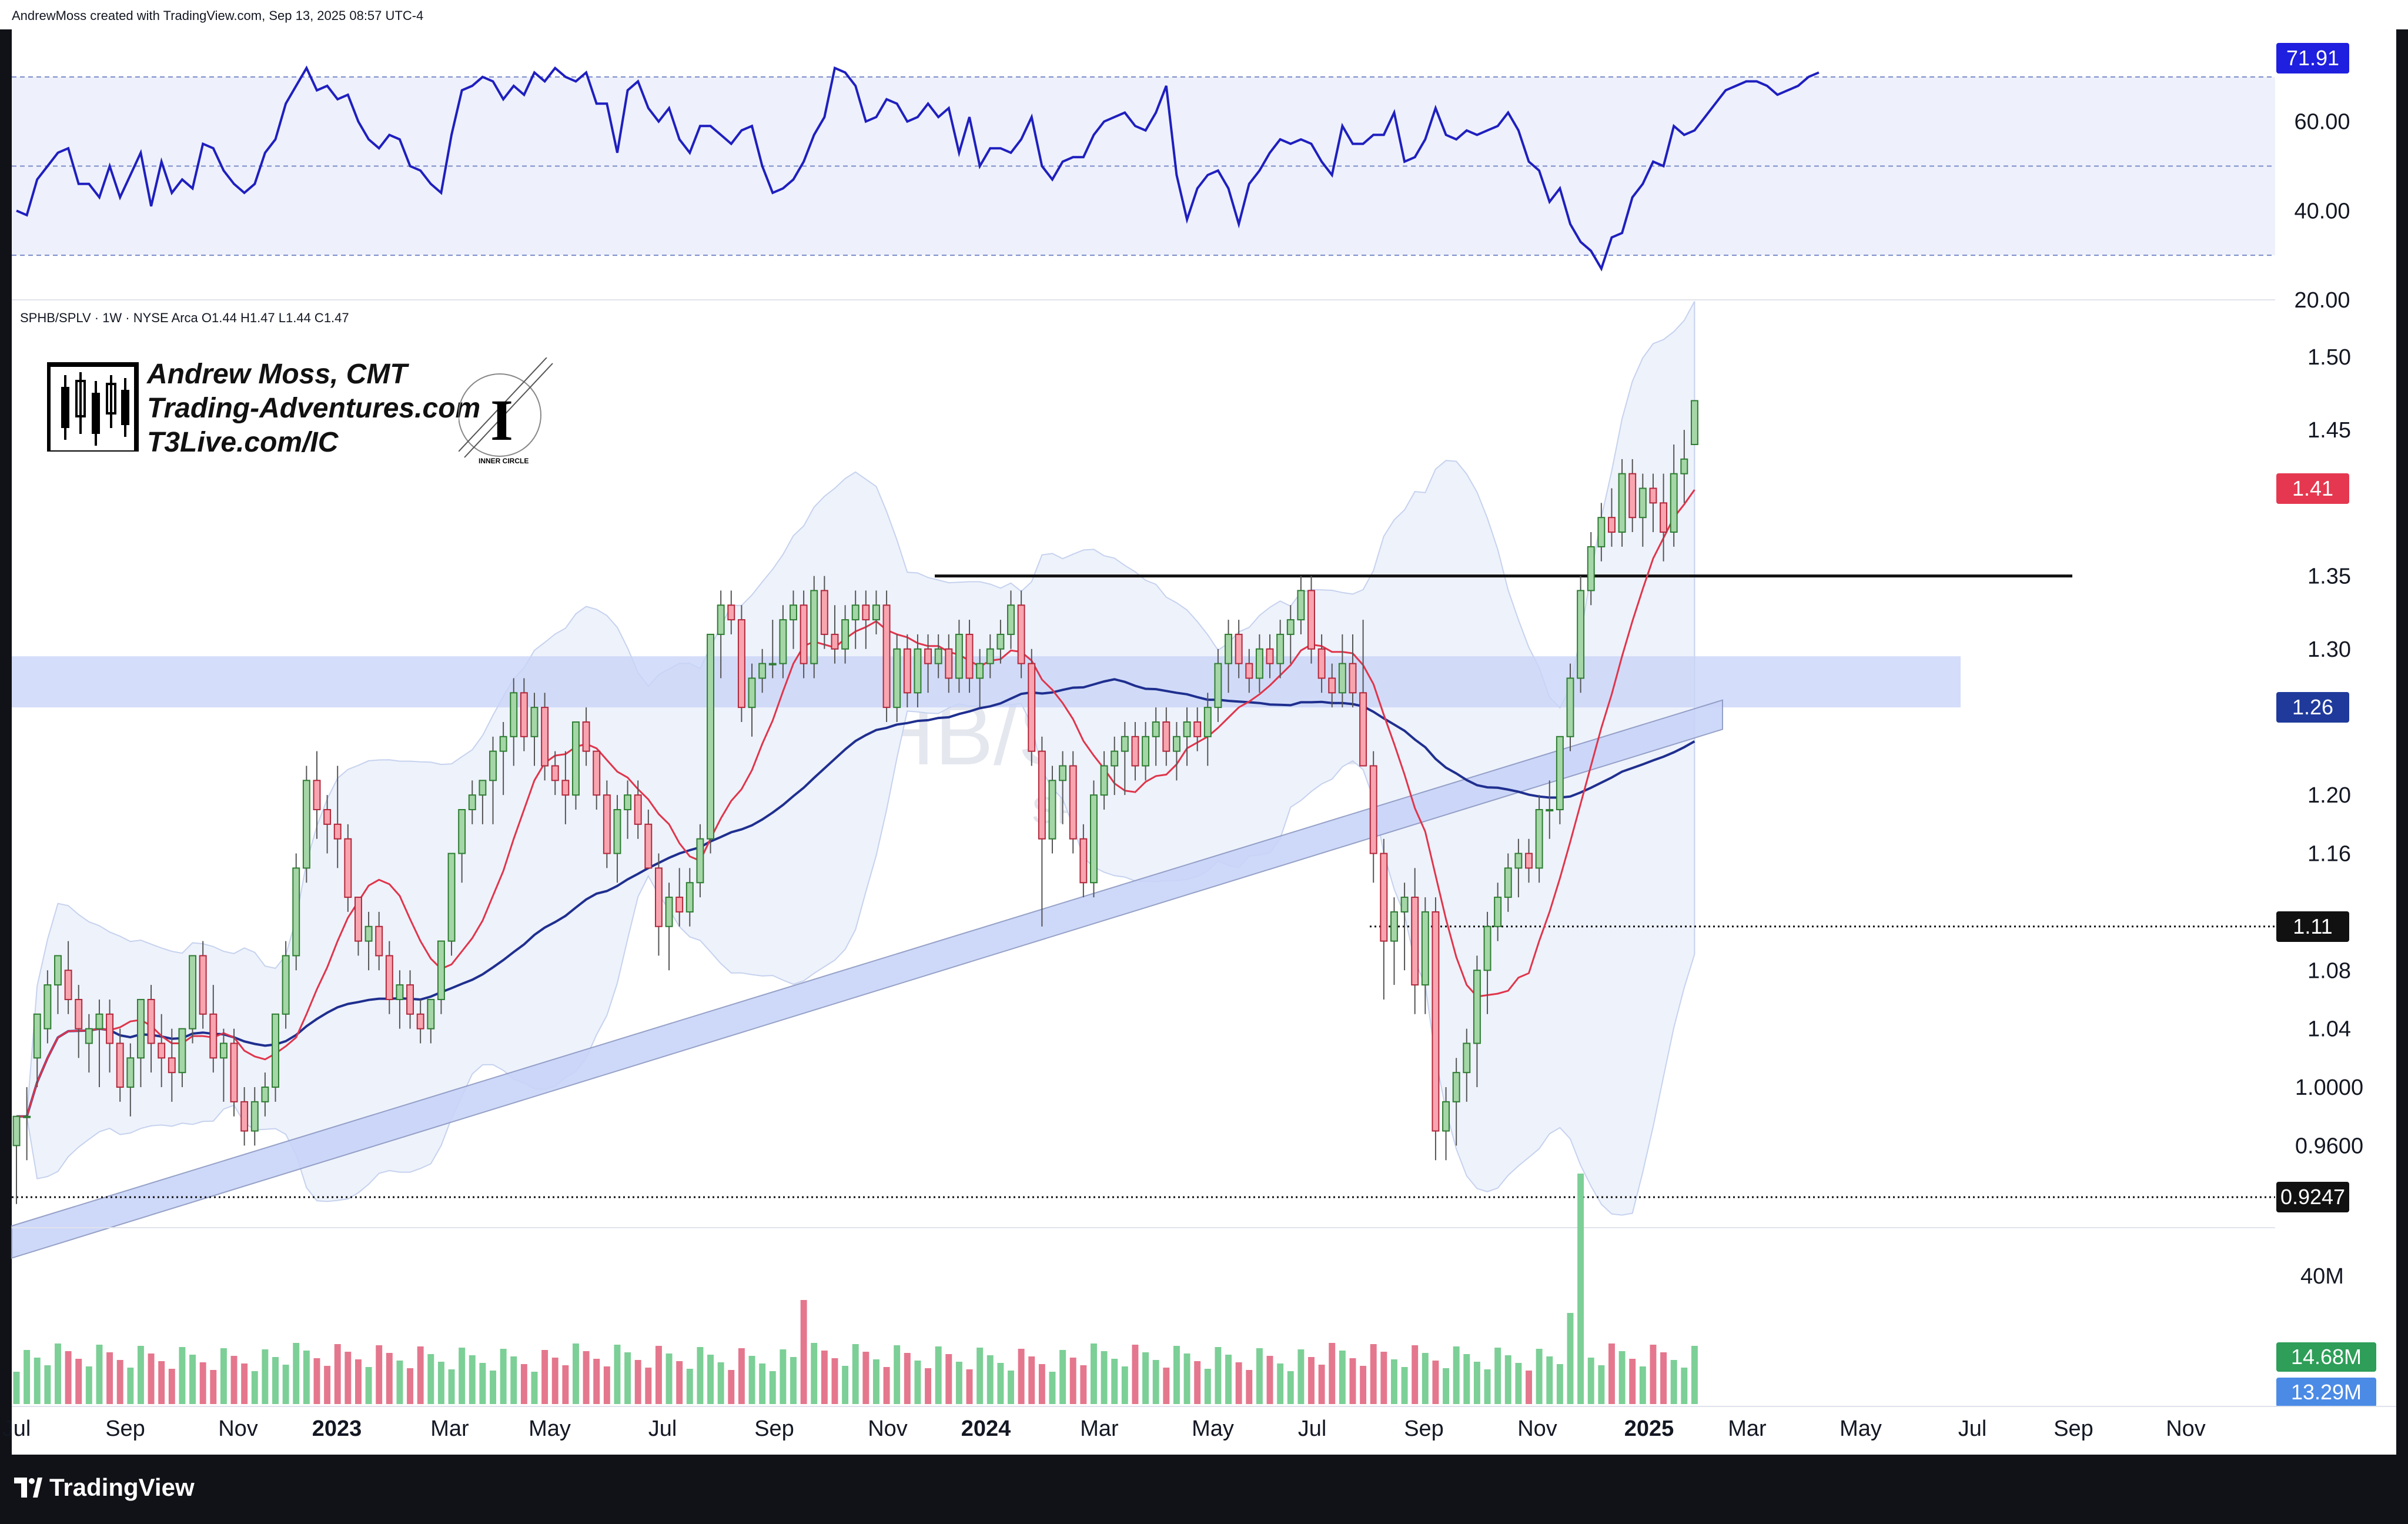  Describe the element at coordinates (1649, 1428) in the screenshot. I see `x-tick-label: 2025` at that location.